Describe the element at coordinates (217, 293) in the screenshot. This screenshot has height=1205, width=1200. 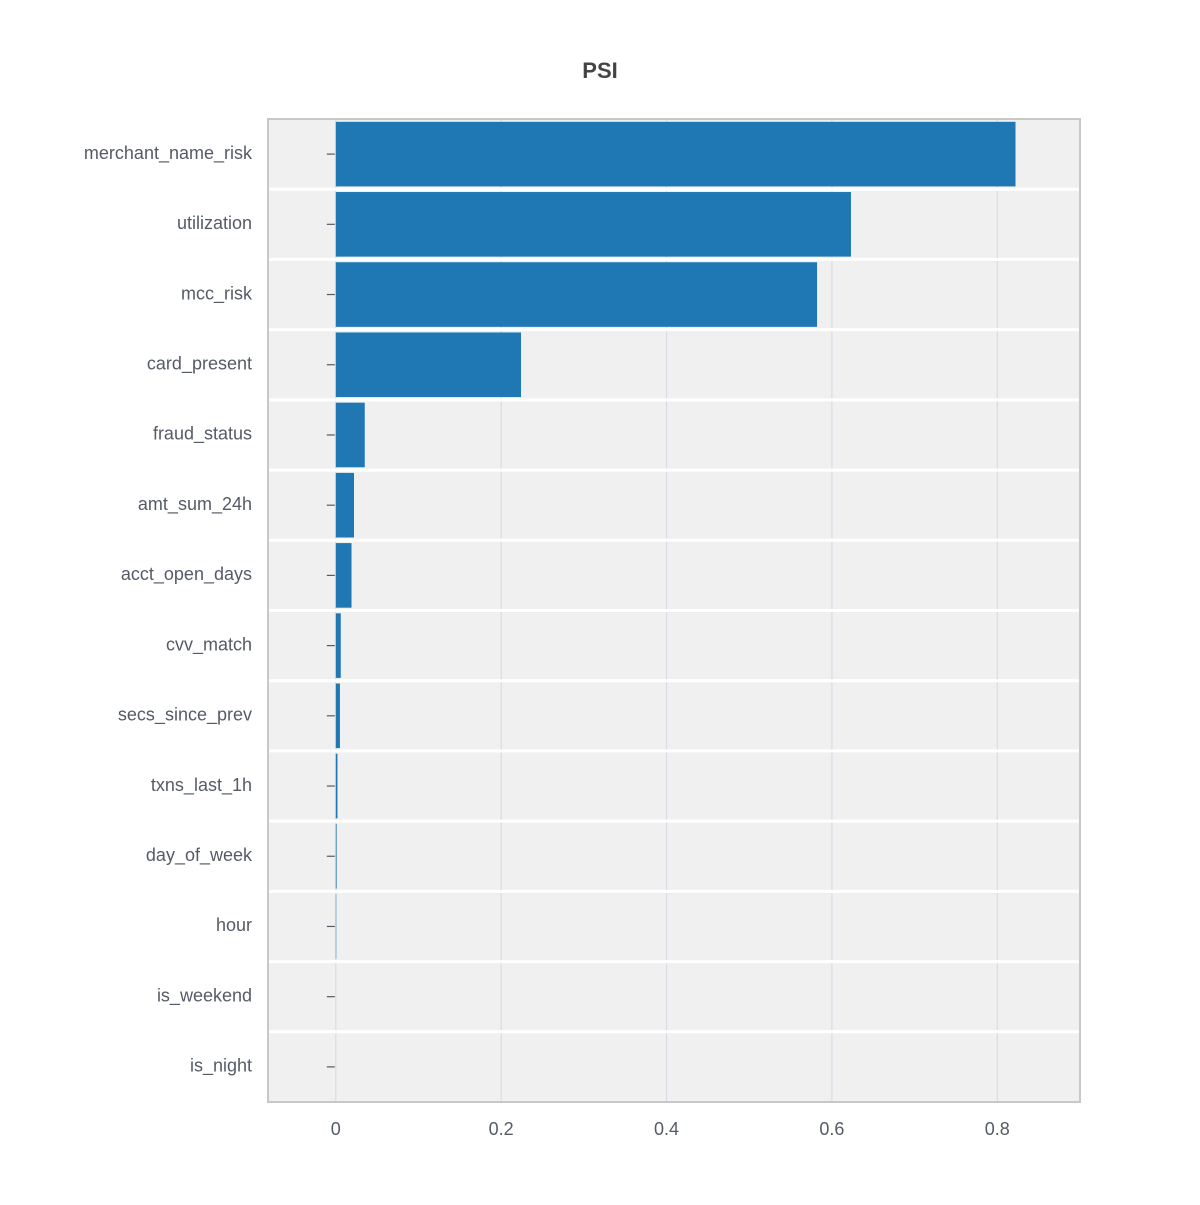
I see `y-tick-label: mcc_risk` at that location.